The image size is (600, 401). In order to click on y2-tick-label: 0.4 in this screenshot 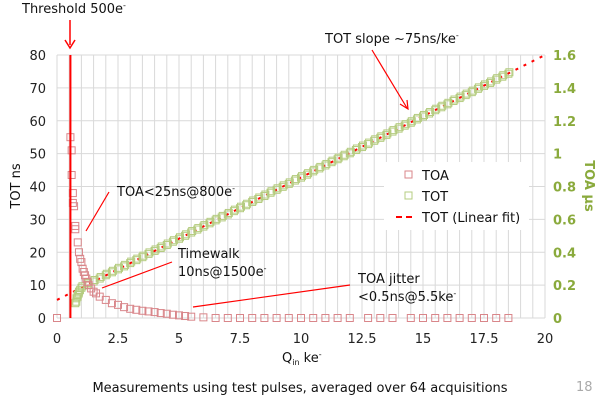, I will do `click(564, 253)`.